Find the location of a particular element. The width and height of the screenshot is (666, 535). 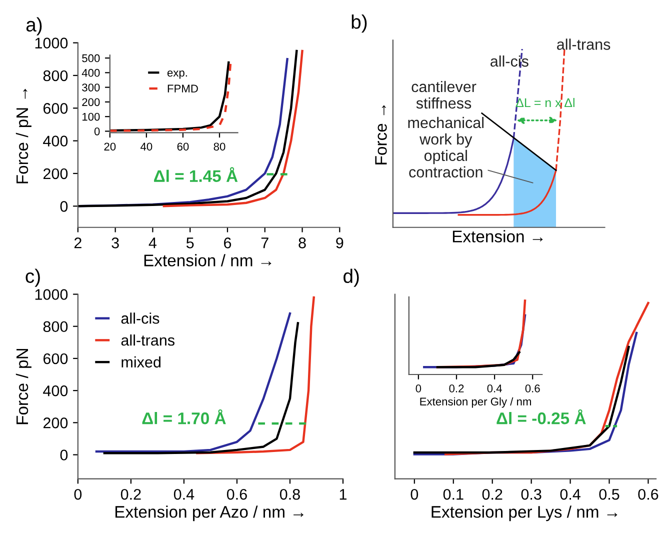

chart-title: d) is located at coordinates (351, 277).